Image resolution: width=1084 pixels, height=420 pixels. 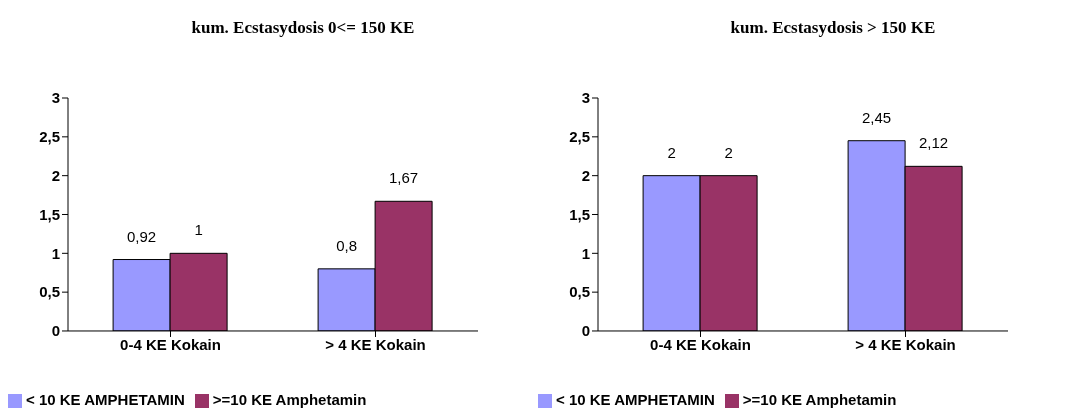 I want to click on chart-title: kum. Ecstasydosis 0<= 150 KE, so click(x=303, y=28).